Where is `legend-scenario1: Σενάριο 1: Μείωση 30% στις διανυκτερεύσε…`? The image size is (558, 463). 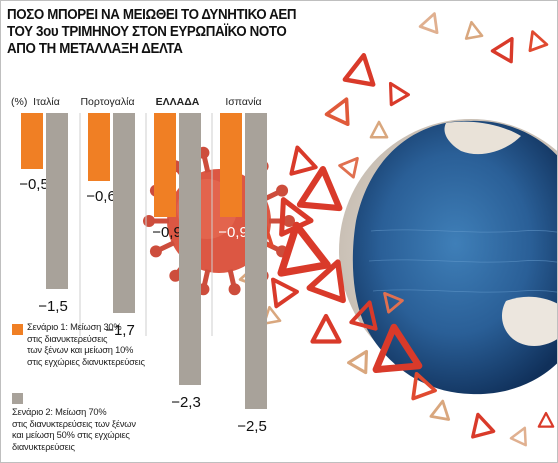 legend-scenario1: Σενάριο 1: Μείωση 30% στις διανυκτερεύσε… is located at coordinates (86, 345).